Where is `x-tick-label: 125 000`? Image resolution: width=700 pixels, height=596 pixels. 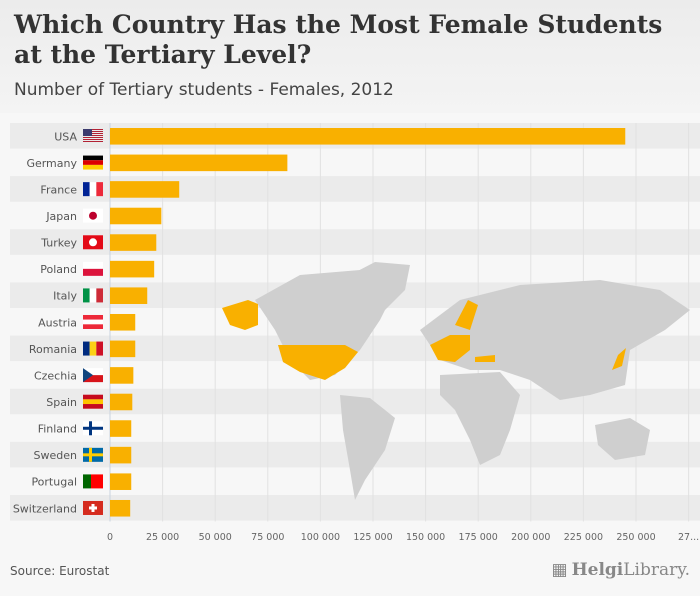 x-tick-label: 125 000 is located at coordinates (372, 537).